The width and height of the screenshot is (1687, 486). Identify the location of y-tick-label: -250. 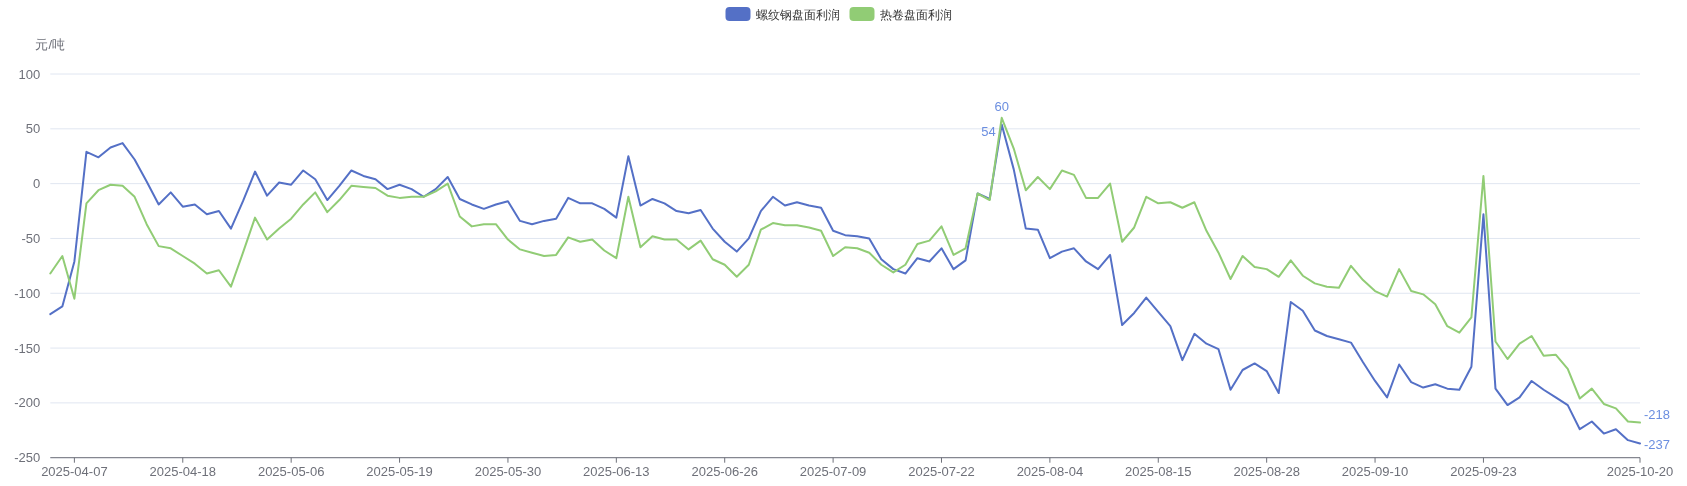
(27, 458).